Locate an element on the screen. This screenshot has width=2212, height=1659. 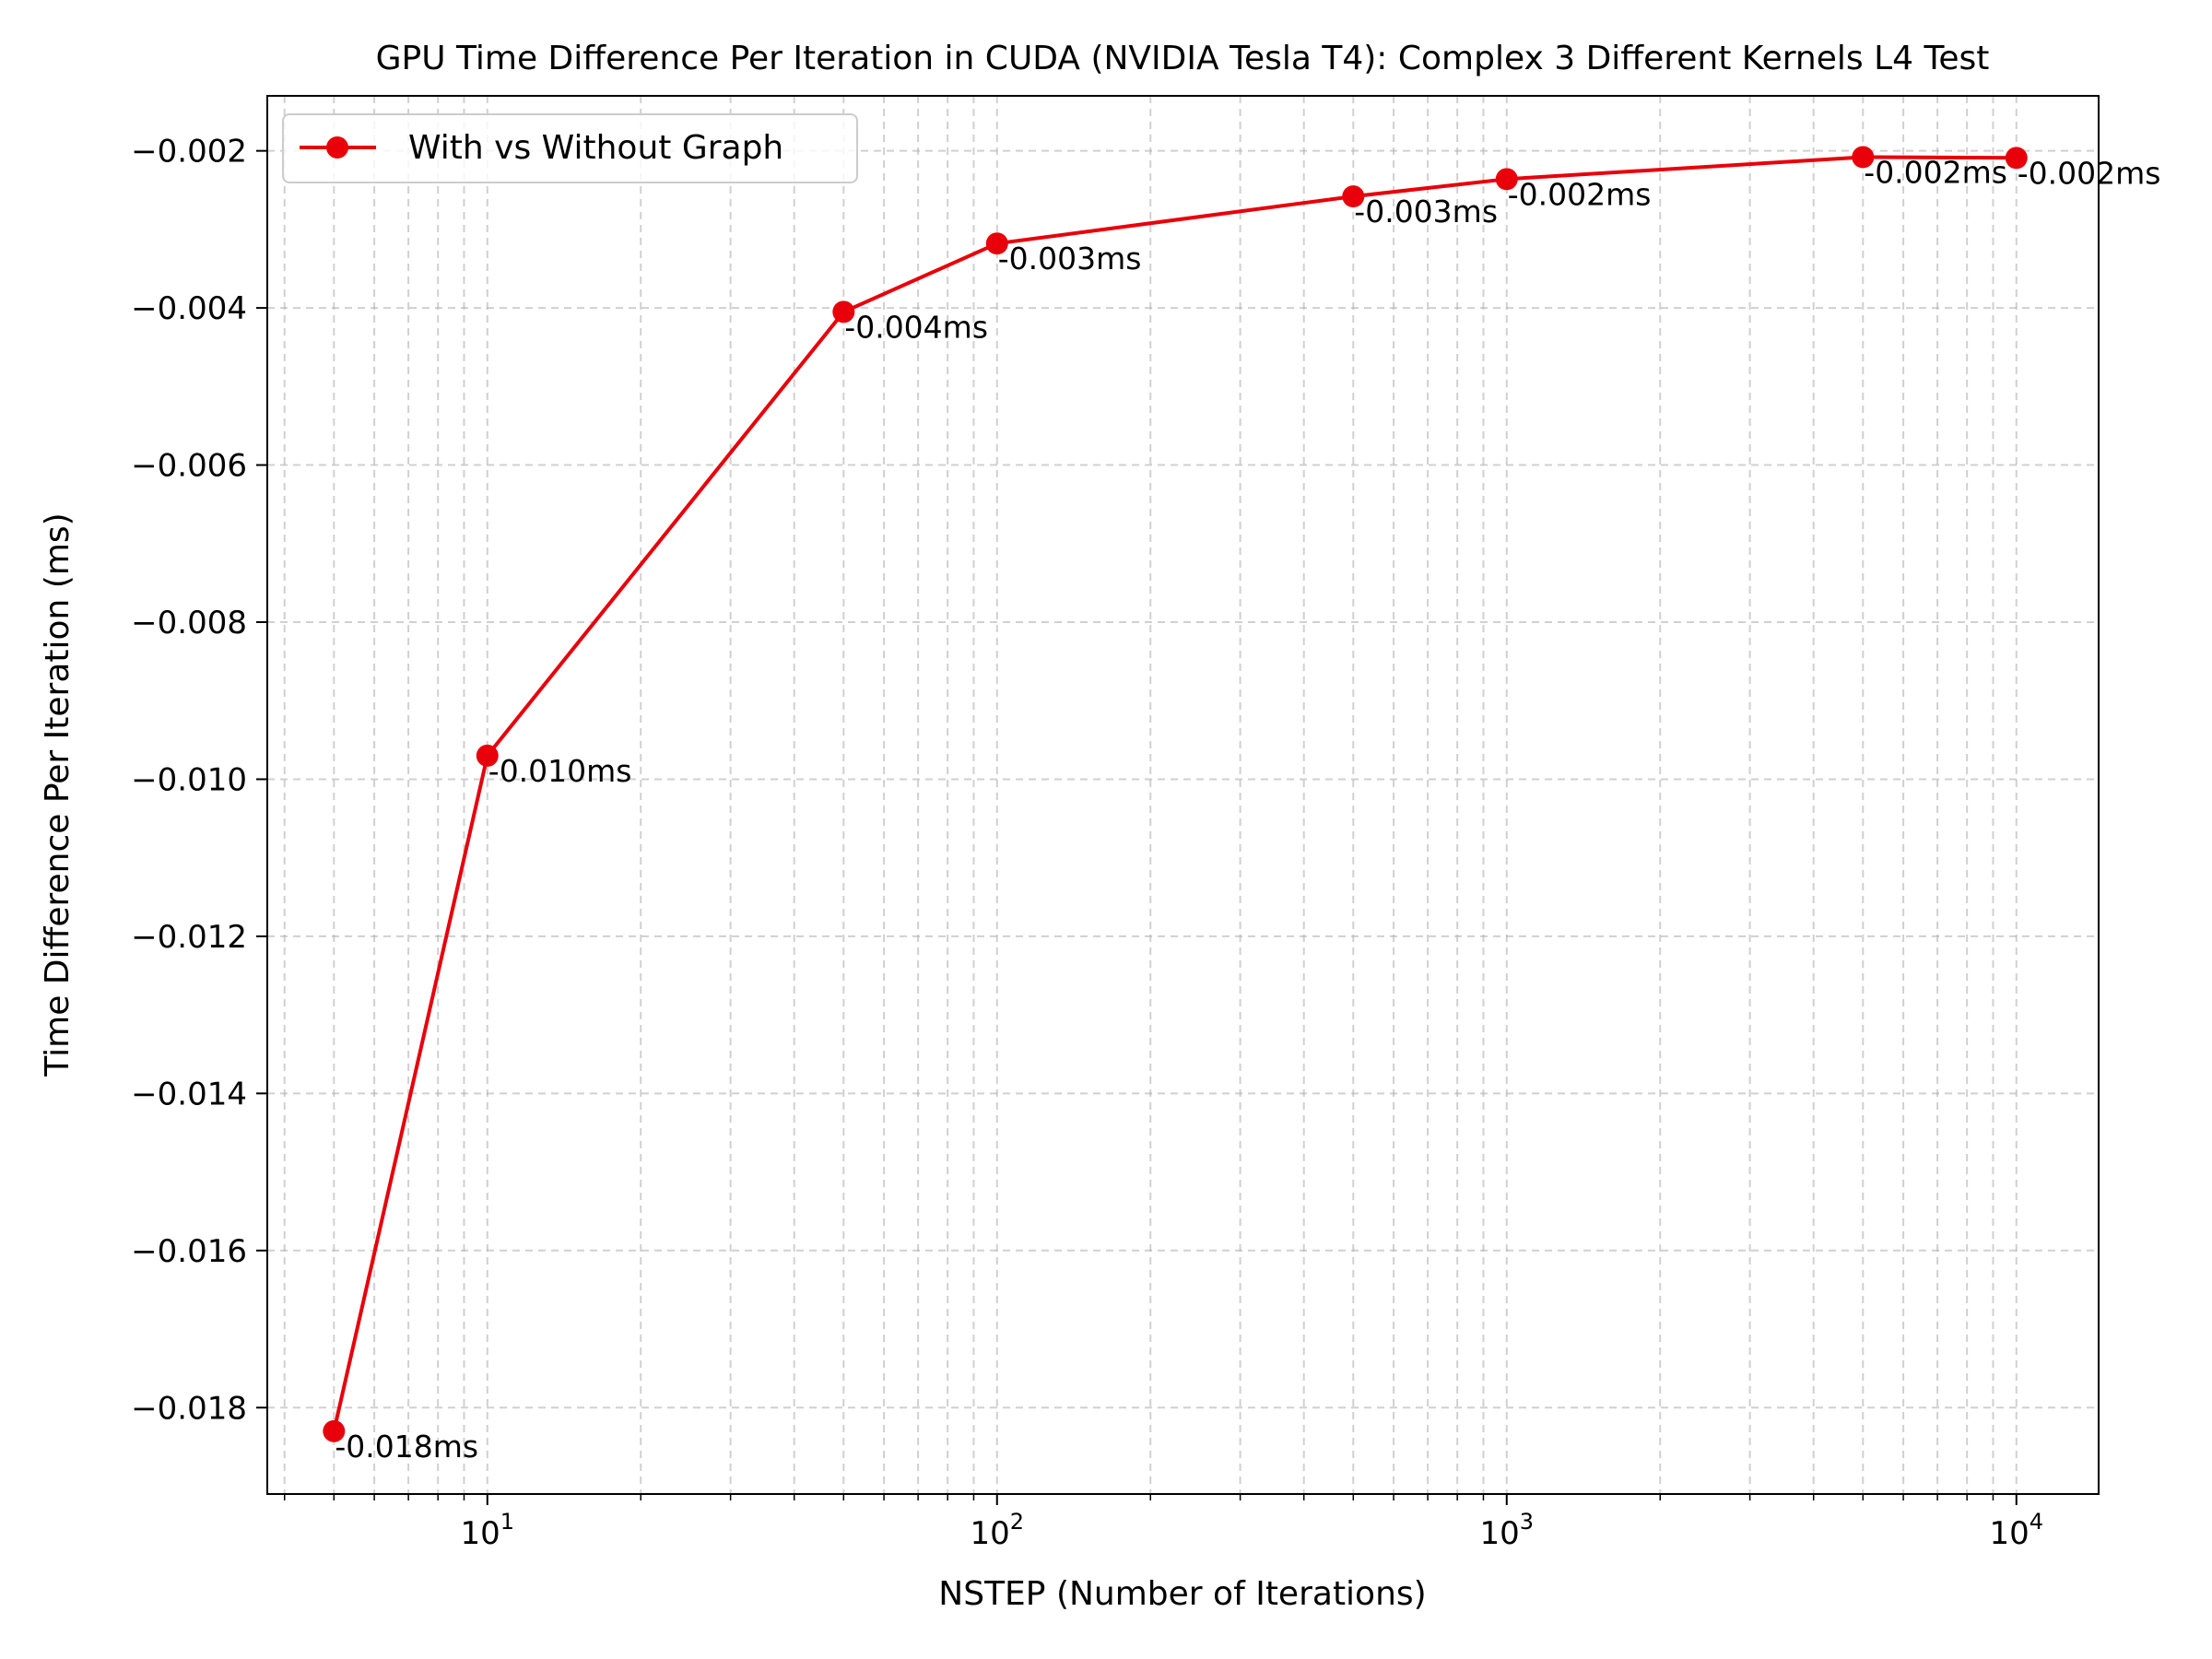
x-tick-label: 10⁴ is located at coordinates (2016, 1530).